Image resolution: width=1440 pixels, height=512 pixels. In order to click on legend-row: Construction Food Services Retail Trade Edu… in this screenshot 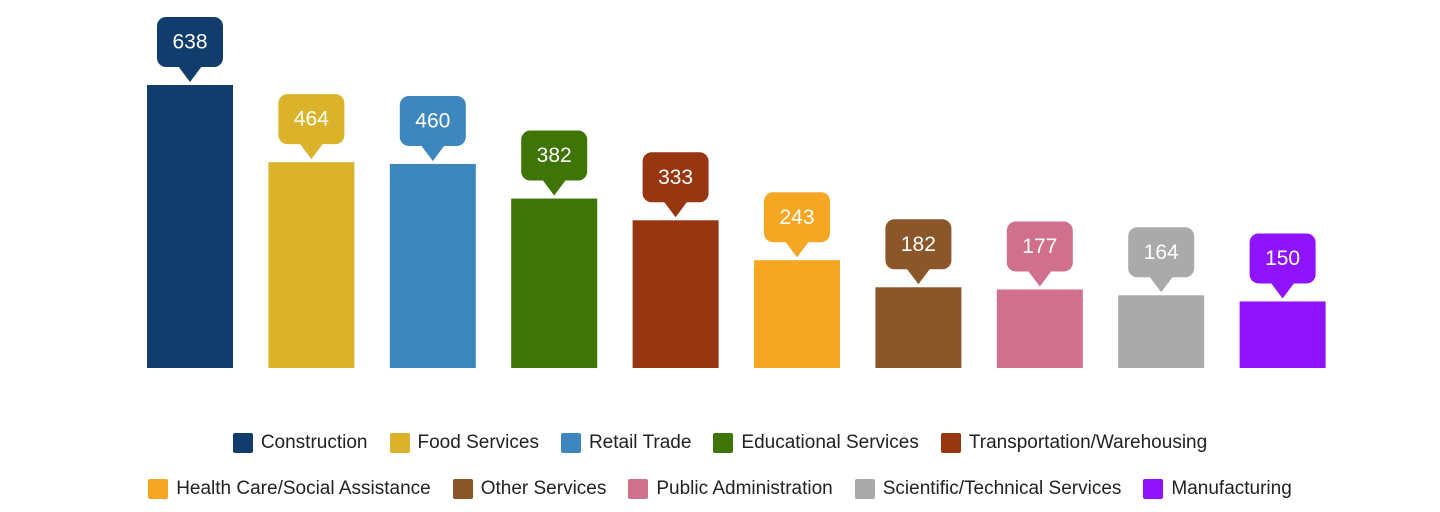, I will do `click(720, 443)`.